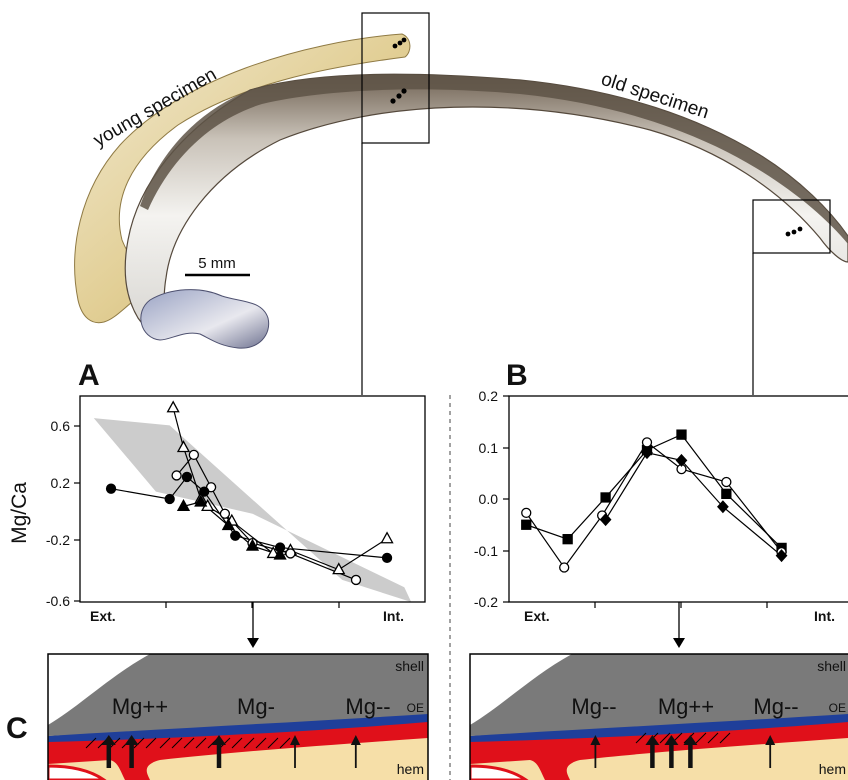  I want to click on diagram-left-frame, so click(238, 716).